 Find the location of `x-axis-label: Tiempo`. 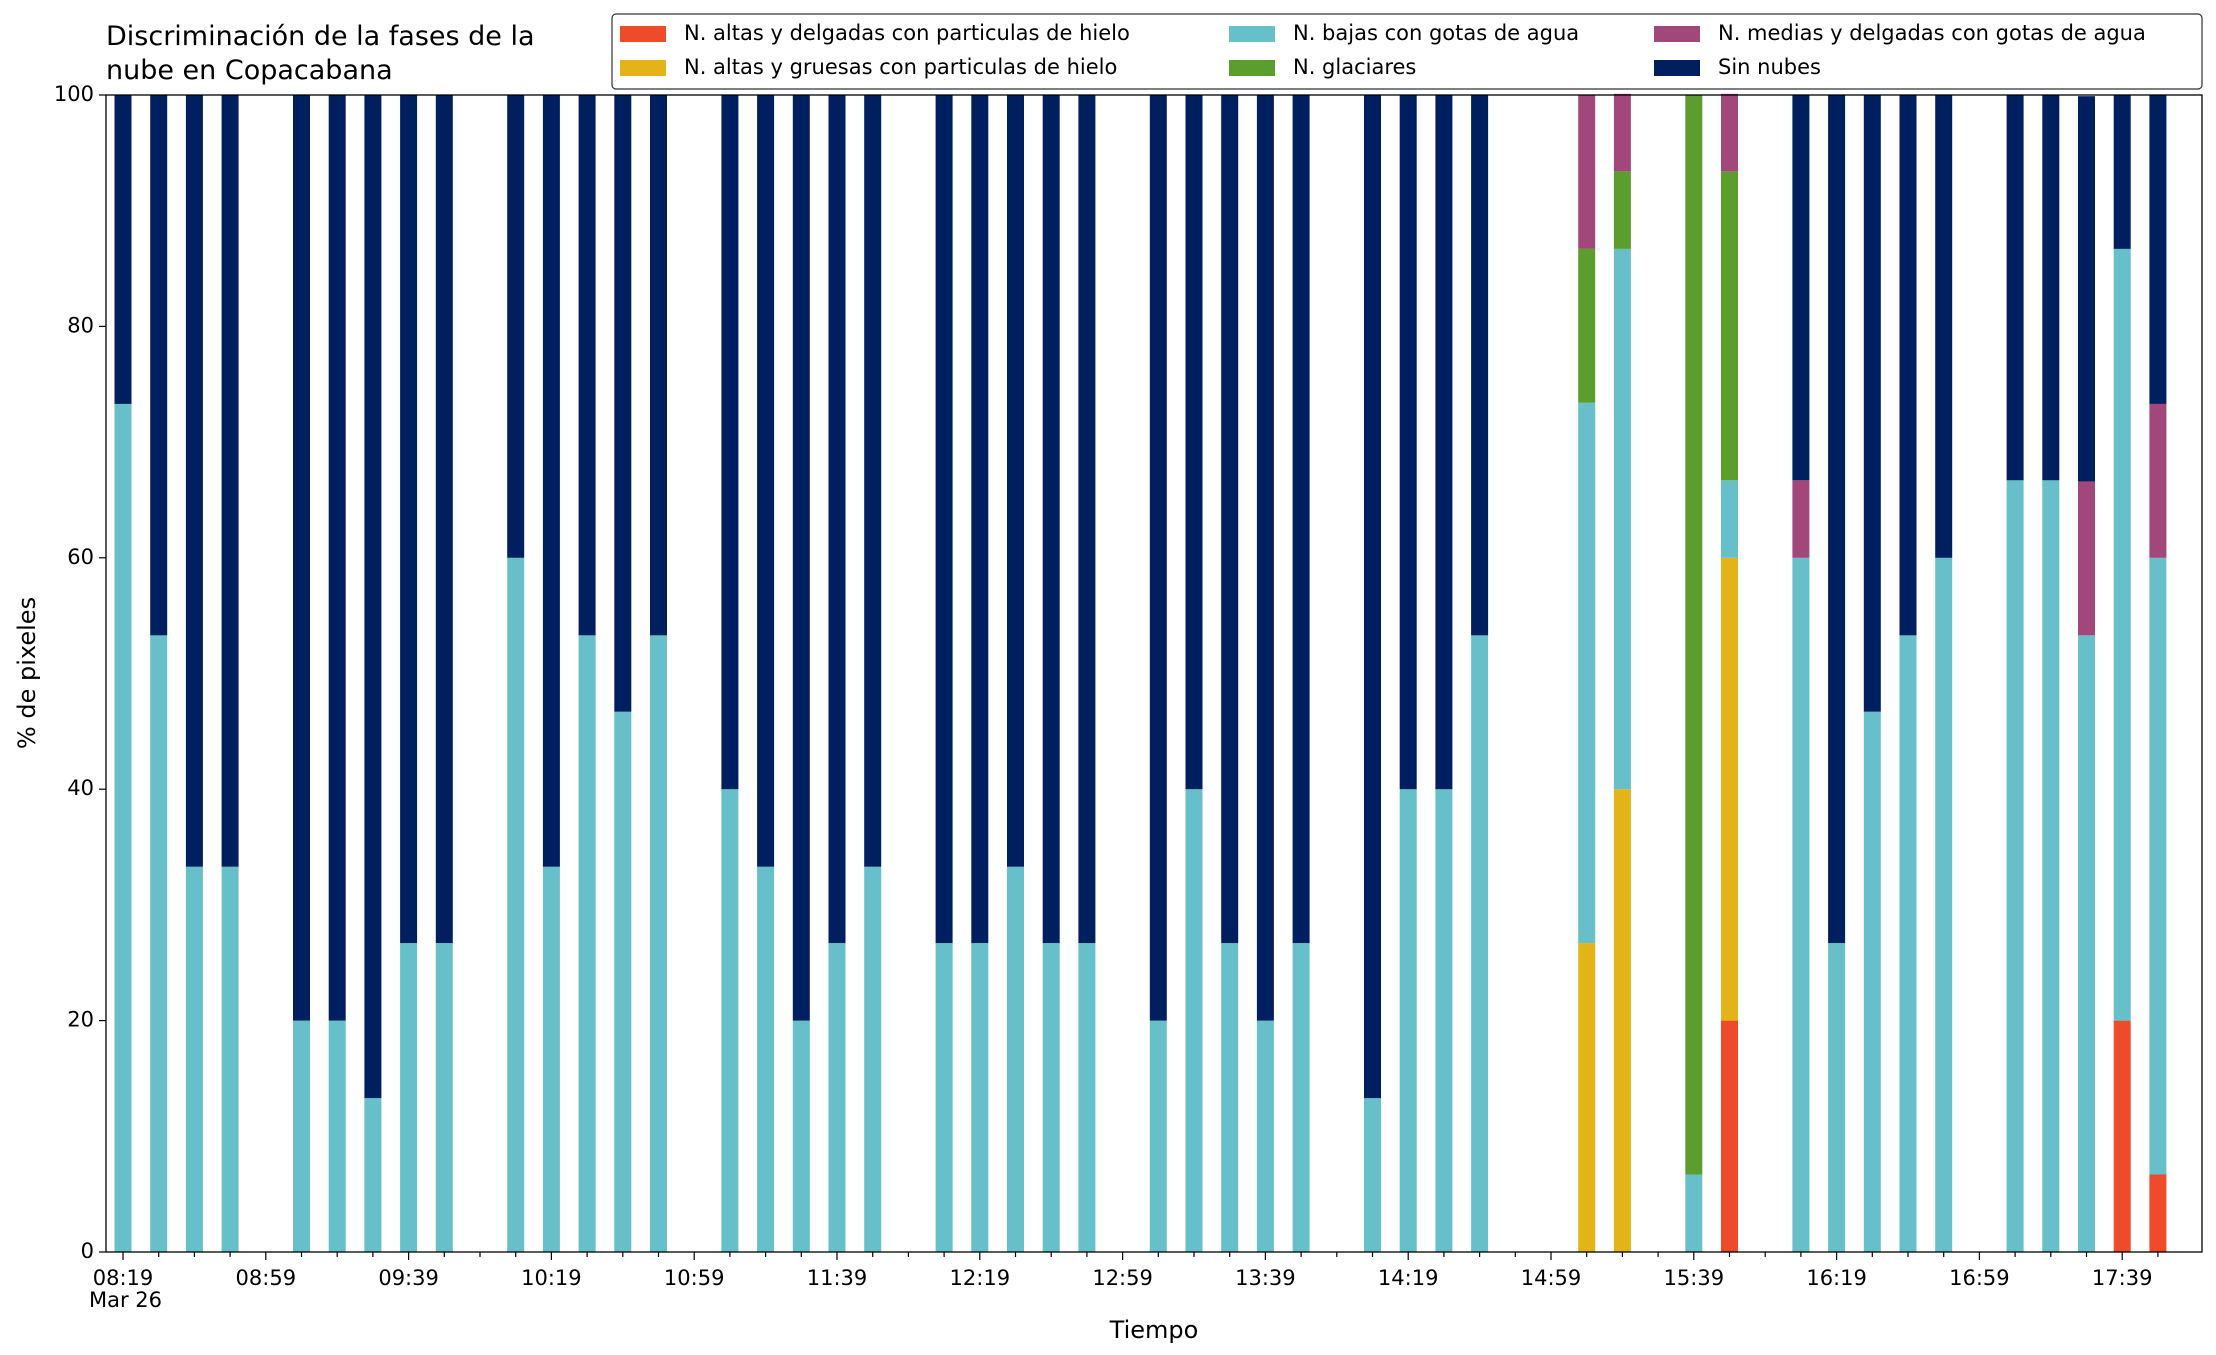

x-axis-label: Tiempo is located at coordinates (1154, 1330).